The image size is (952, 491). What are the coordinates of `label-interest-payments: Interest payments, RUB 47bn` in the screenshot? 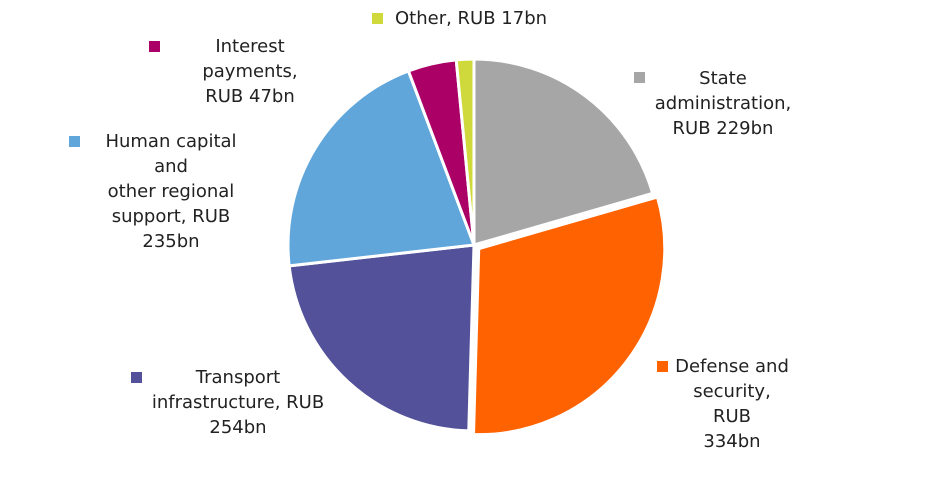 It's located at (250, 71).